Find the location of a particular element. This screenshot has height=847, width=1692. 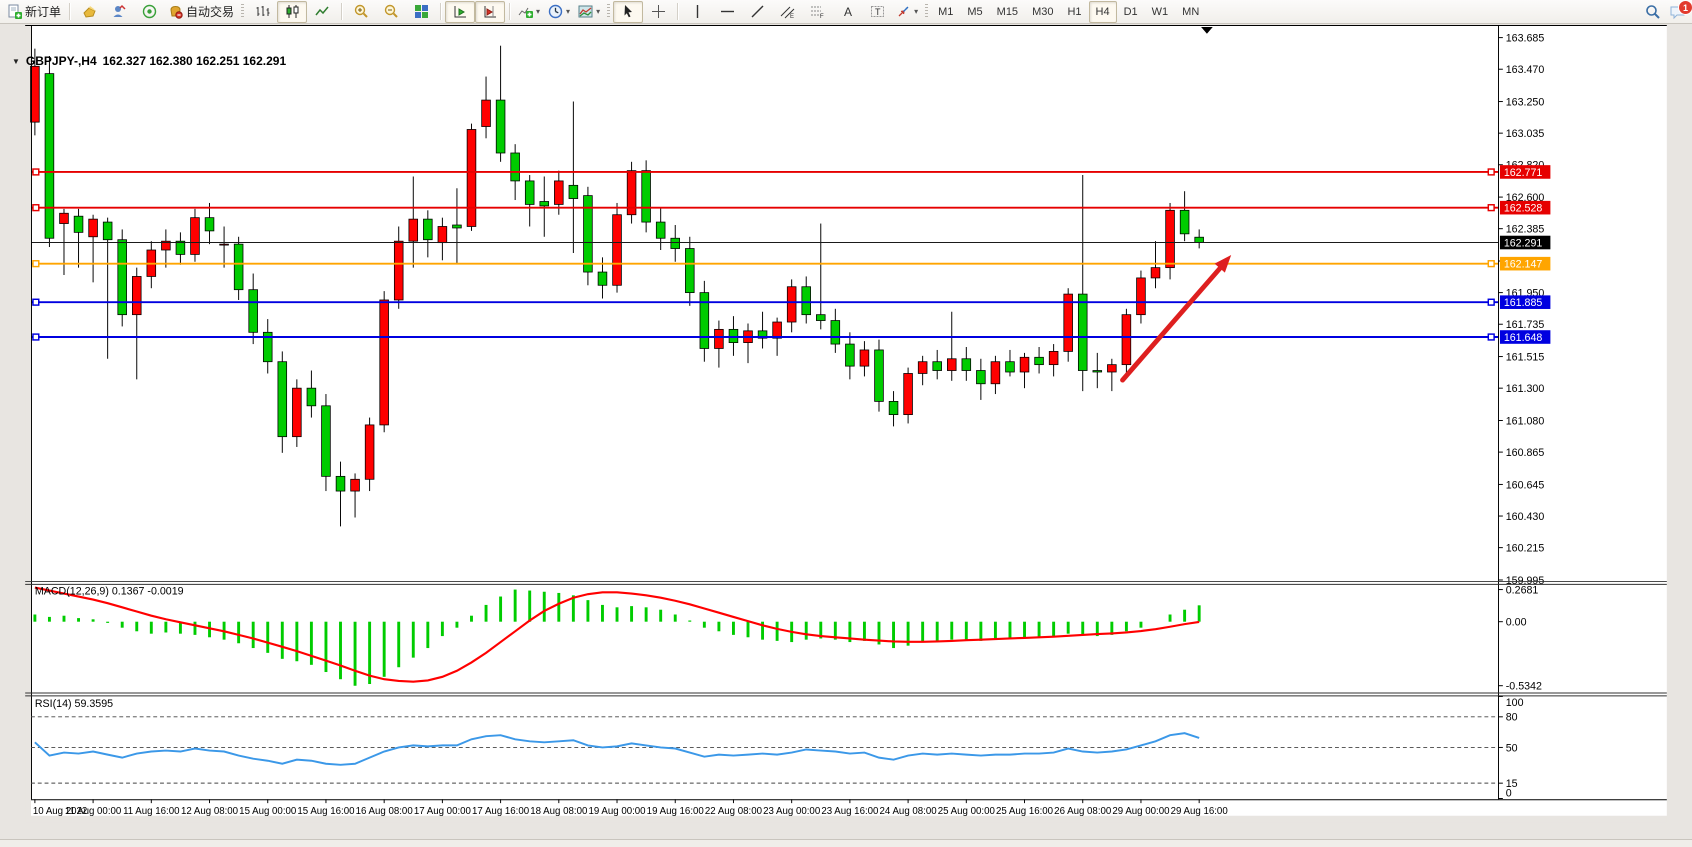

profile-button is located at coordinates (119, 12).